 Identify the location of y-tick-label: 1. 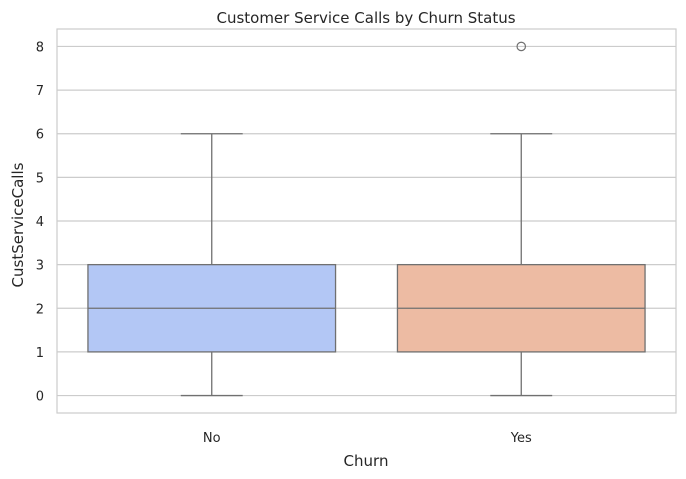
(40, 353).